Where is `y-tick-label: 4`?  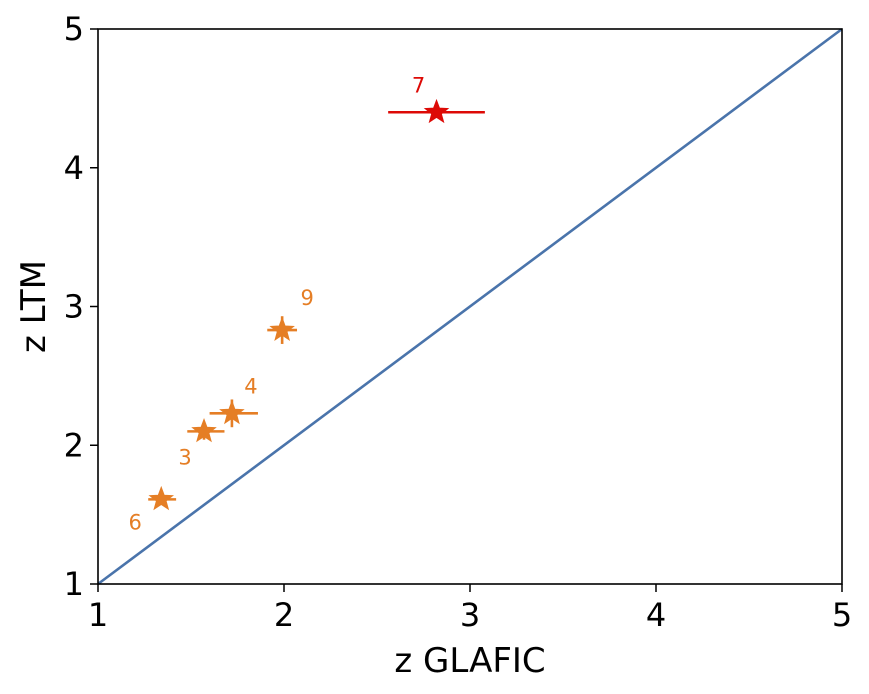
y-tick-label: 4 is located at coordinates (74, 168).